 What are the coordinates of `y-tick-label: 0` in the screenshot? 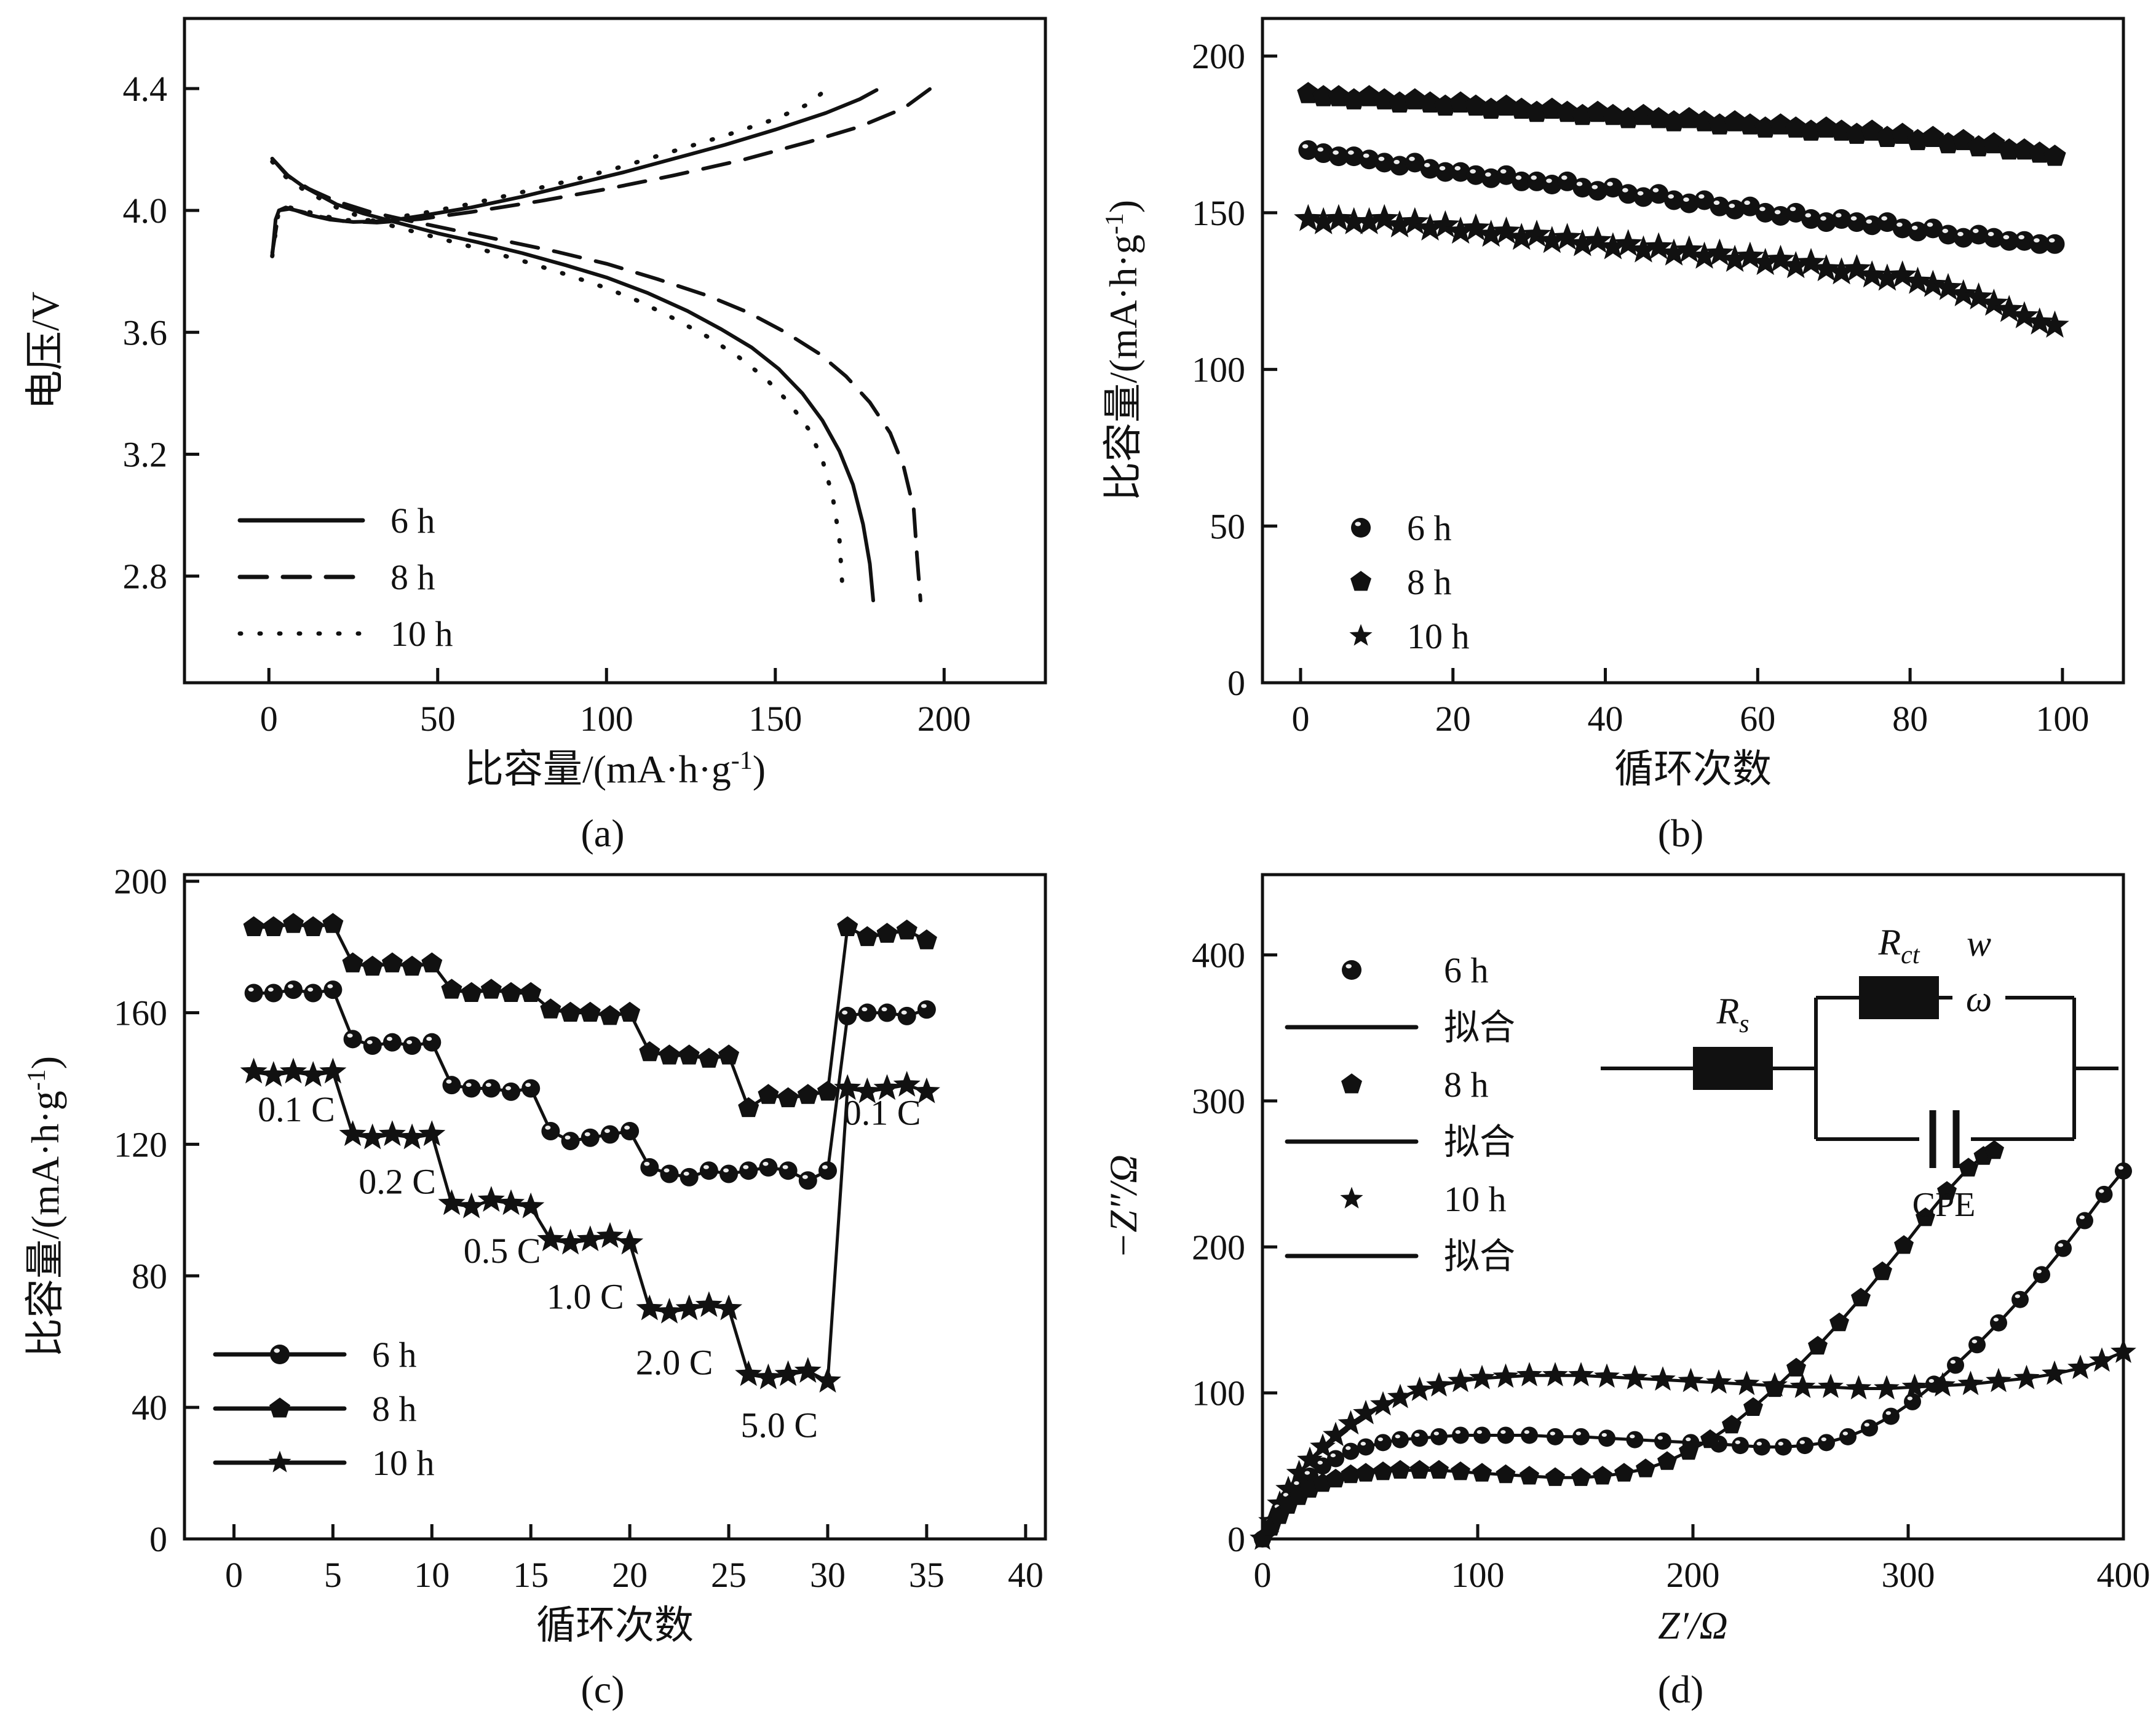 It's located at (158, 1539).